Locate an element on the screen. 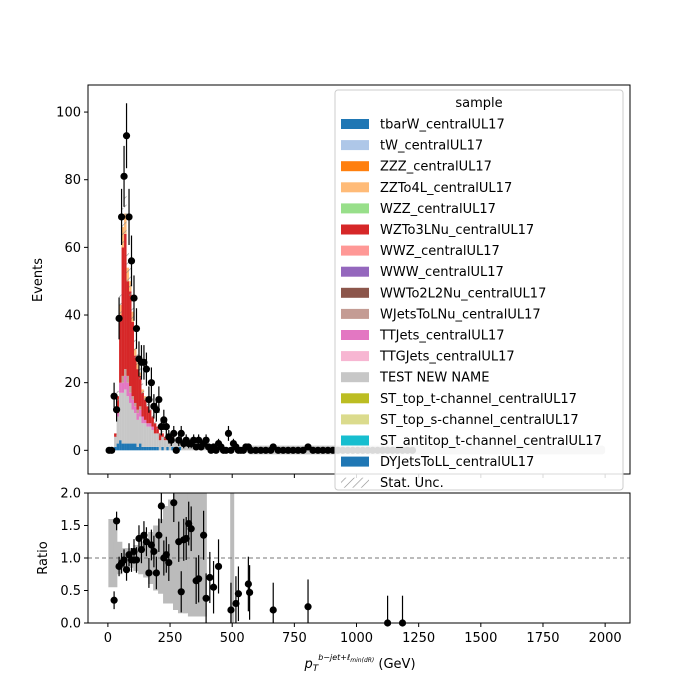 The height and width of the screenshot is (700, 700). legend-label: ZZZ_centralUL17 is located at coordinates (436, 167).